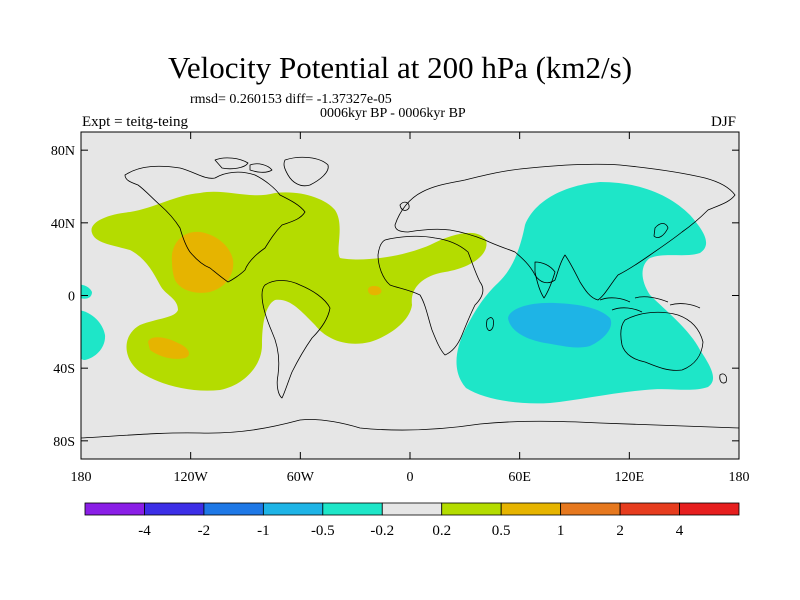 This screenshot has width=800, height=600. I want to click on coast-japan, so click(661, 230).